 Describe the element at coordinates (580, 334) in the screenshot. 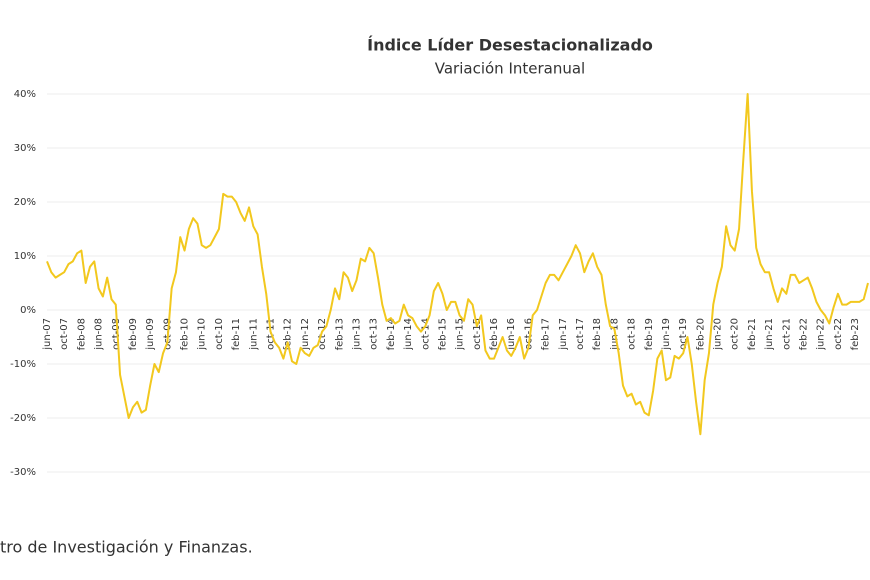

I see `x-tick-label: oct-17` at that location.